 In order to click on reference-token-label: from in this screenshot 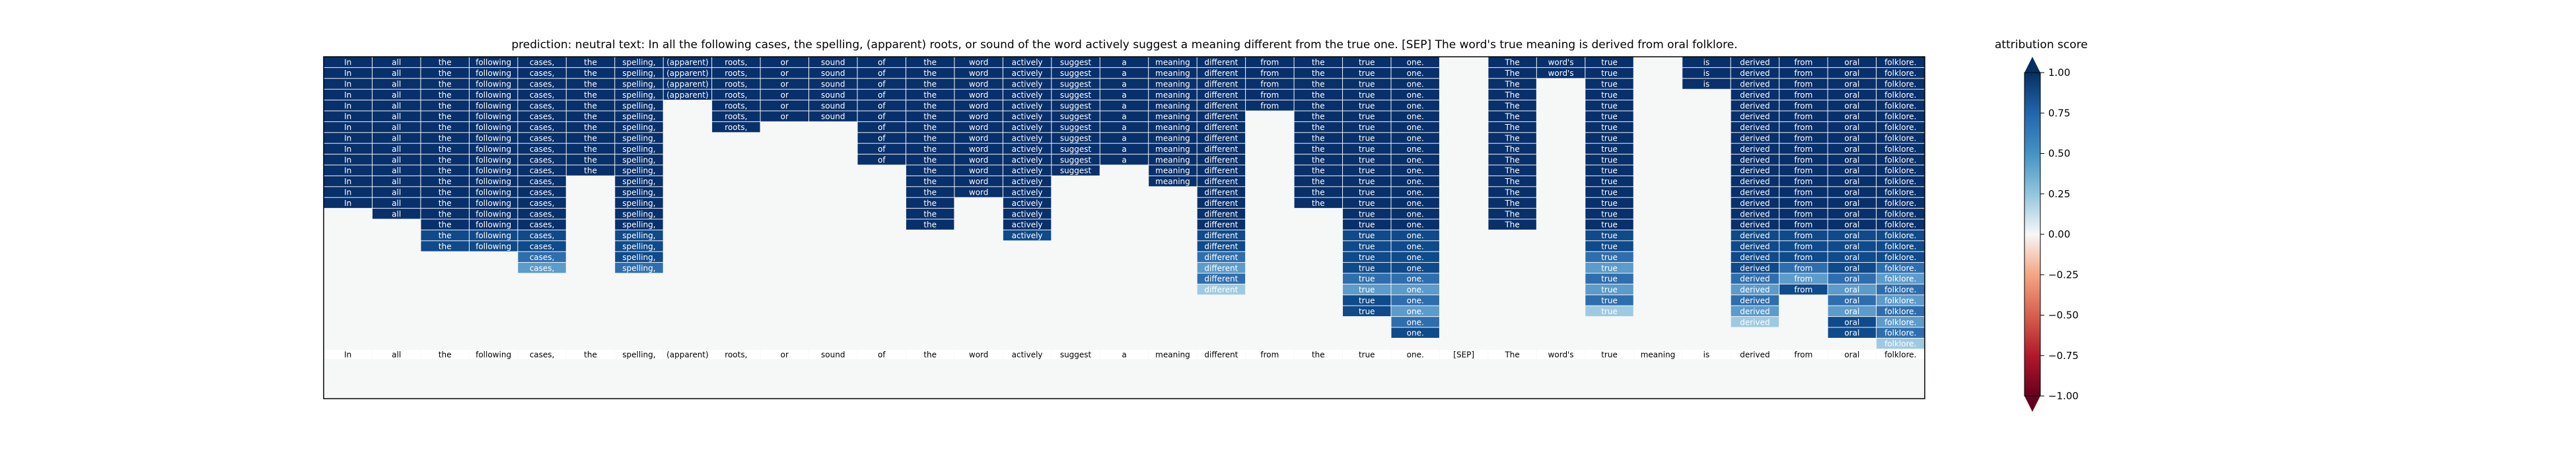, I will do `click(1270, 355)`.